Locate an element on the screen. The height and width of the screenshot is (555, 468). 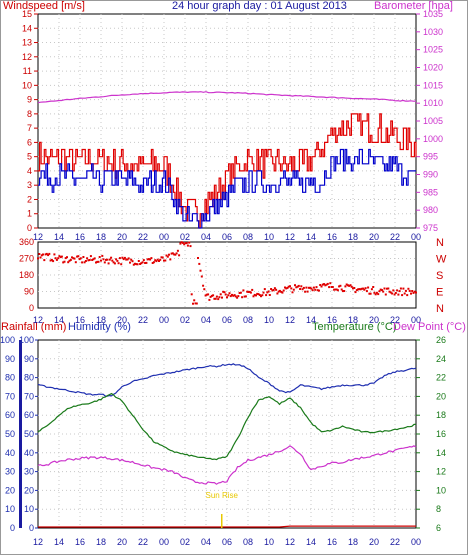
series-barometer-line is located at coordinates (226, 97).